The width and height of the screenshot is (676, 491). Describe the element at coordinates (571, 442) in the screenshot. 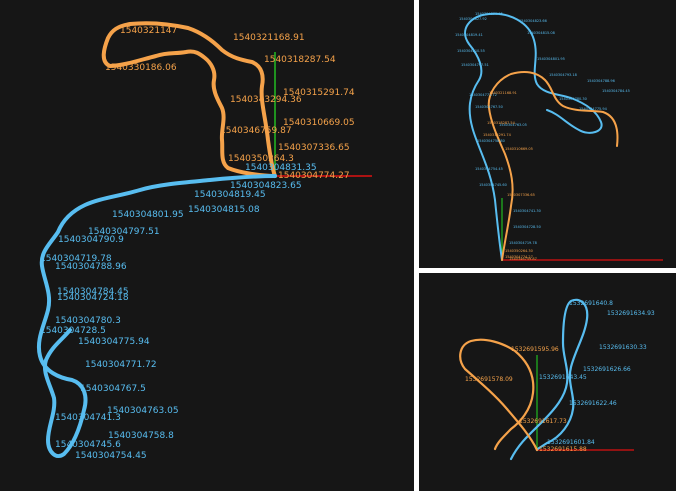

I see `blue-label: 1532691601.84` at that location.